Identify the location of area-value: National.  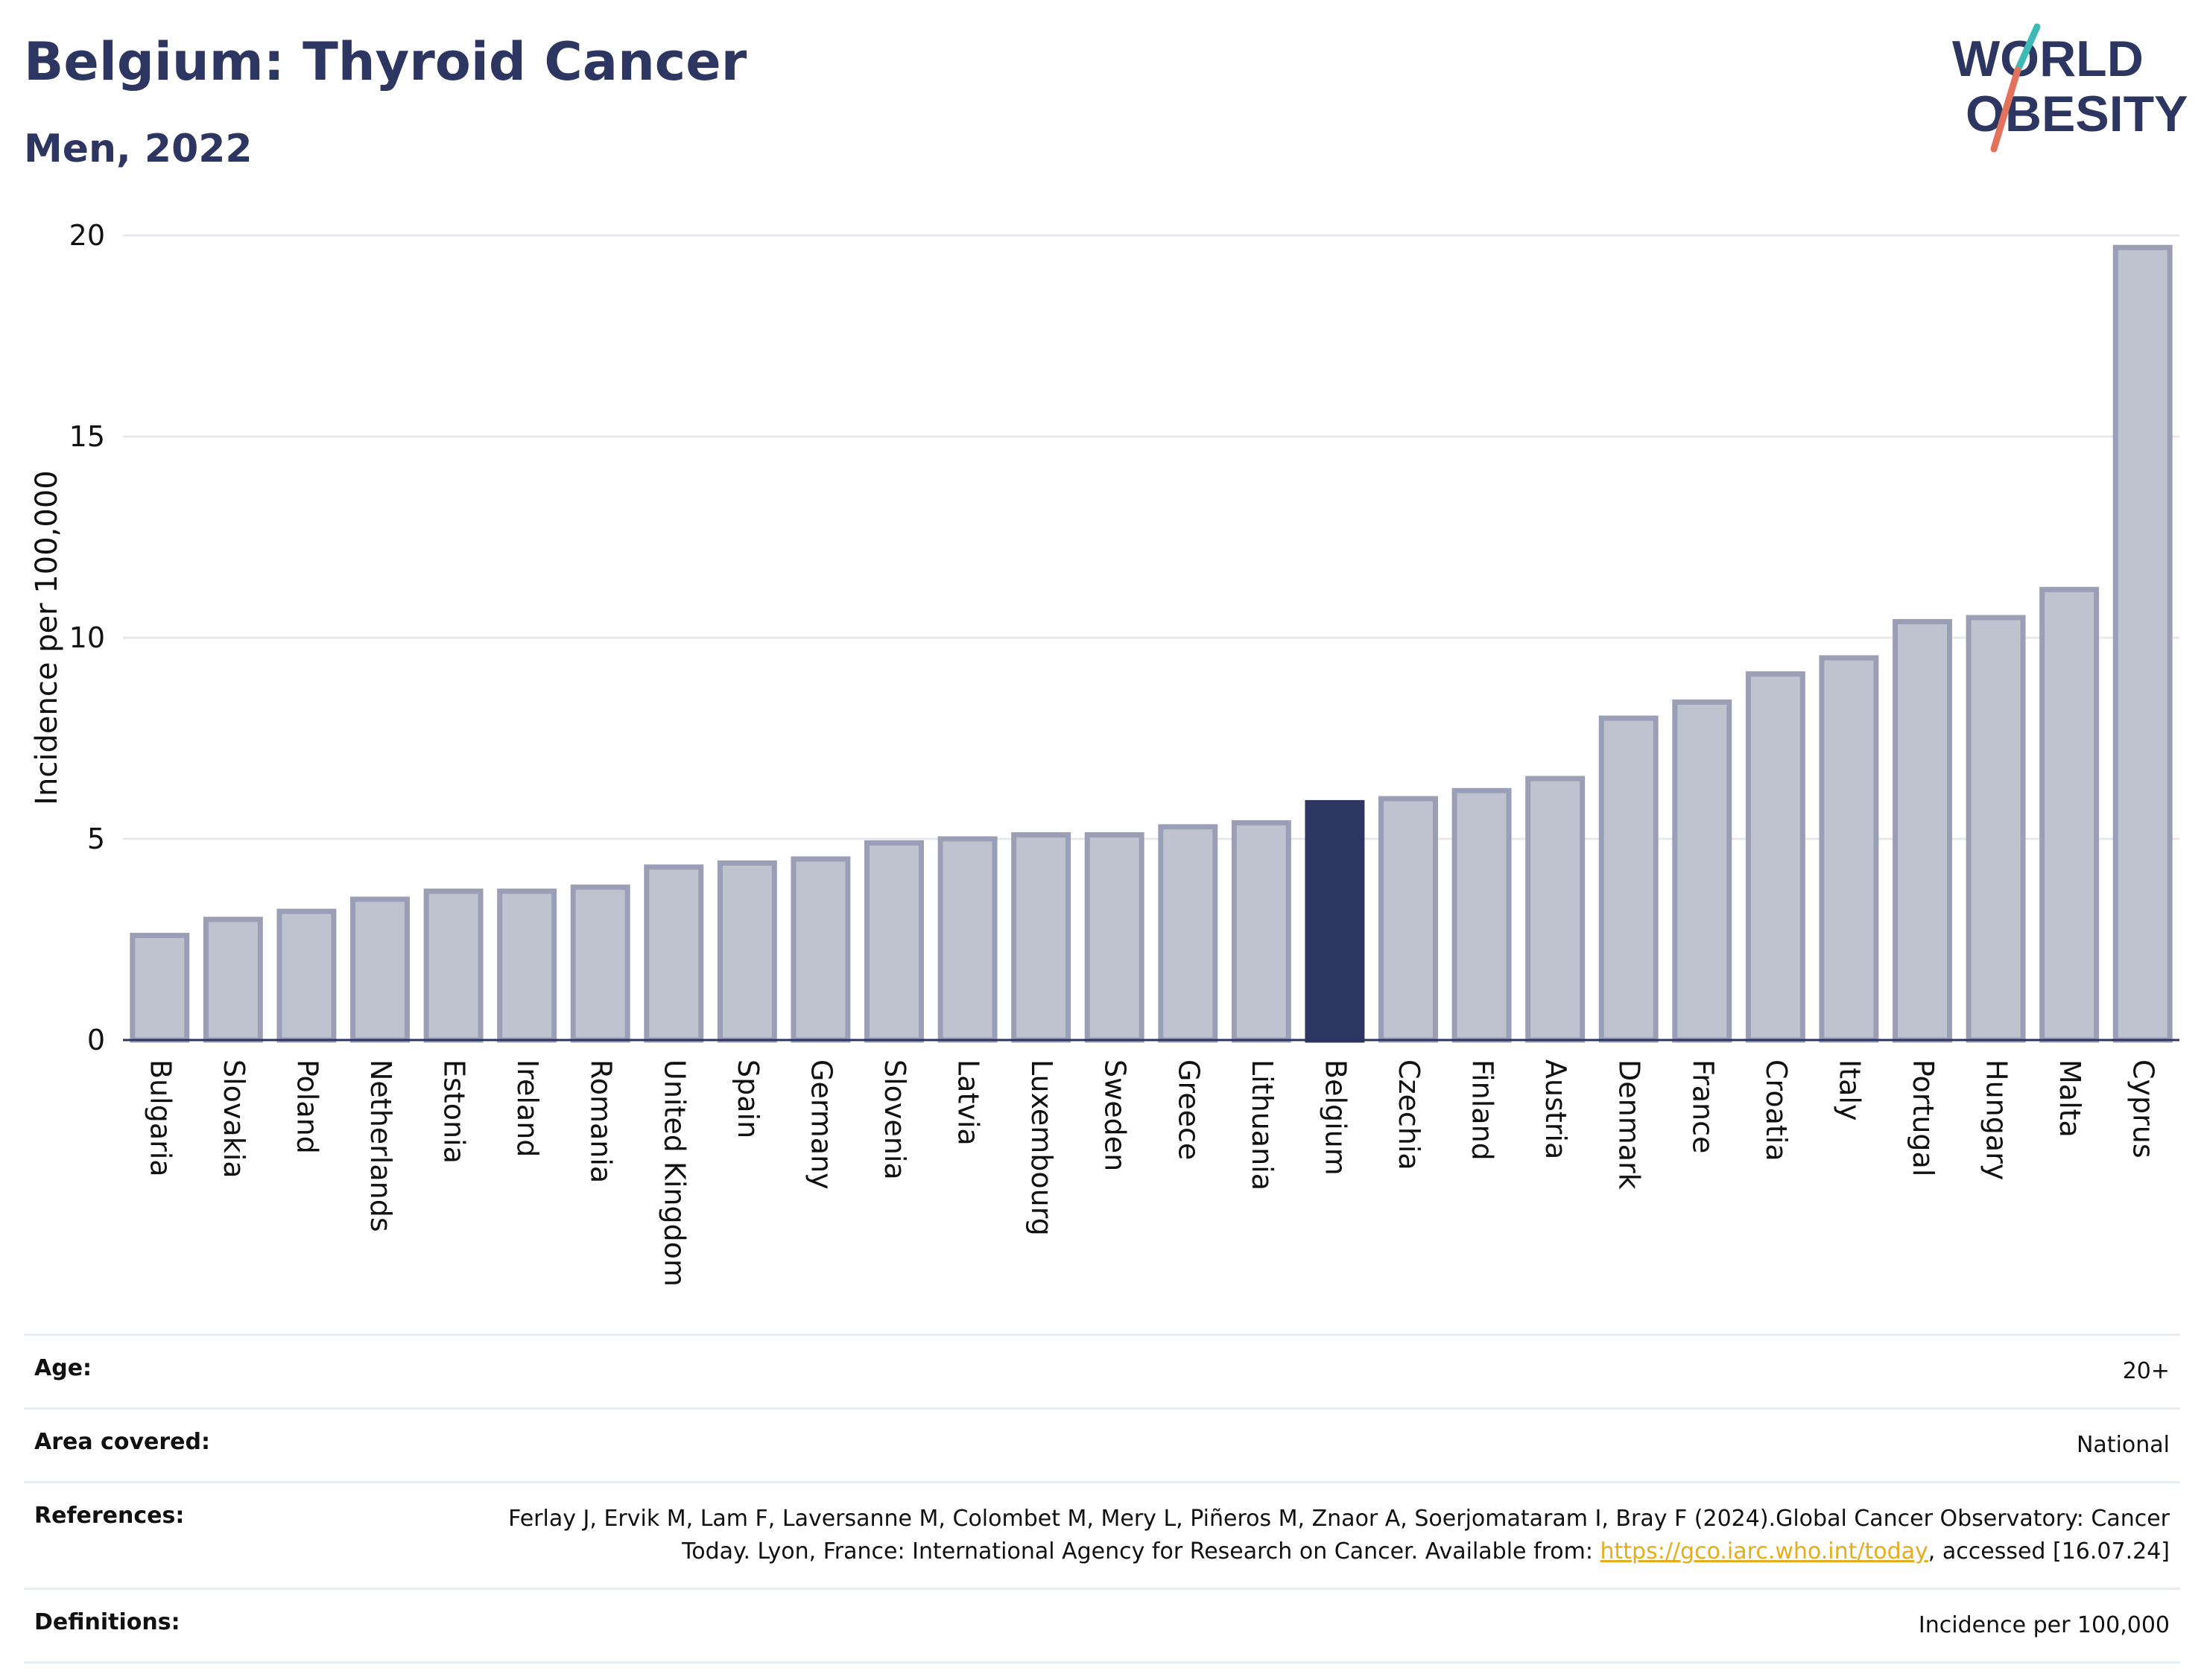
(2123, 1445).